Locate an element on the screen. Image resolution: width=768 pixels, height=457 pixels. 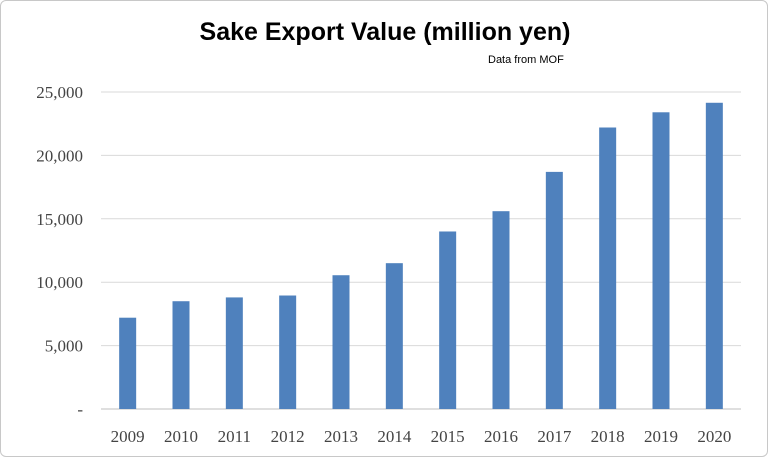
bar-2016 is located at coordinates (501, 310).